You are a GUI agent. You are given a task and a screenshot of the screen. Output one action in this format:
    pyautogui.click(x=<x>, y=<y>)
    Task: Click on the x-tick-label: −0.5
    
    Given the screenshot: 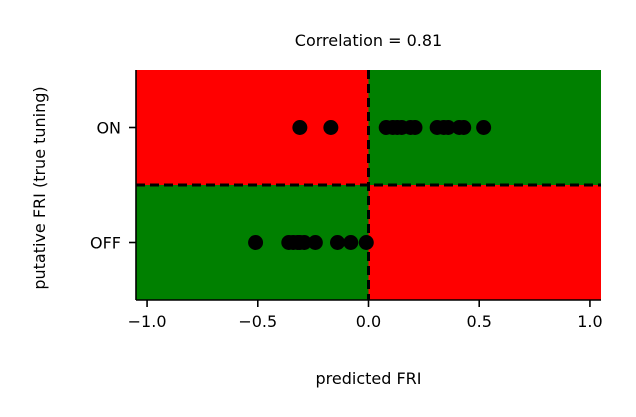 What is the action you would take?
    pyautogui.click(x=257, y=321)
    